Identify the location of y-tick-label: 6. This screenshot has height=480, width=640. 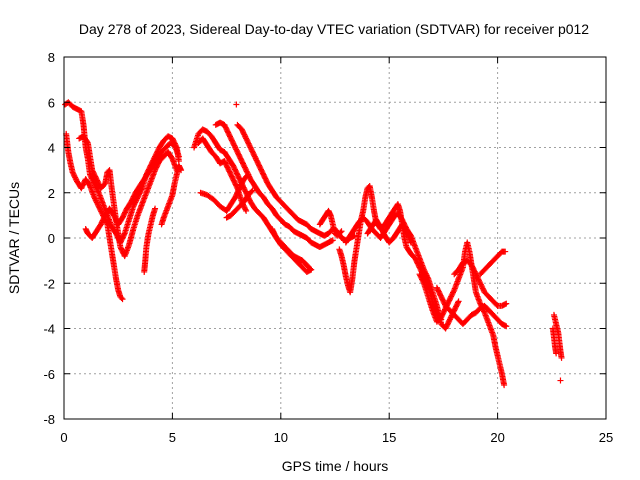
(51, 102).